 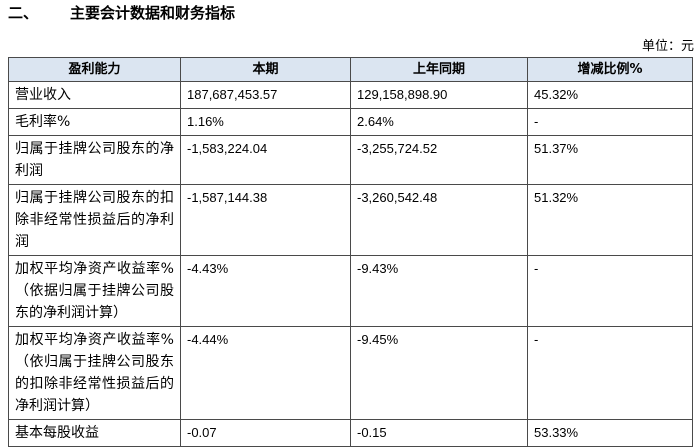 What do you see at coordinates (94, 220) in the screenshot?
I see `row-label: 归属于挂牌公司股东的扣除非经常性损益后的净利润` at bounding box center [94, 220].